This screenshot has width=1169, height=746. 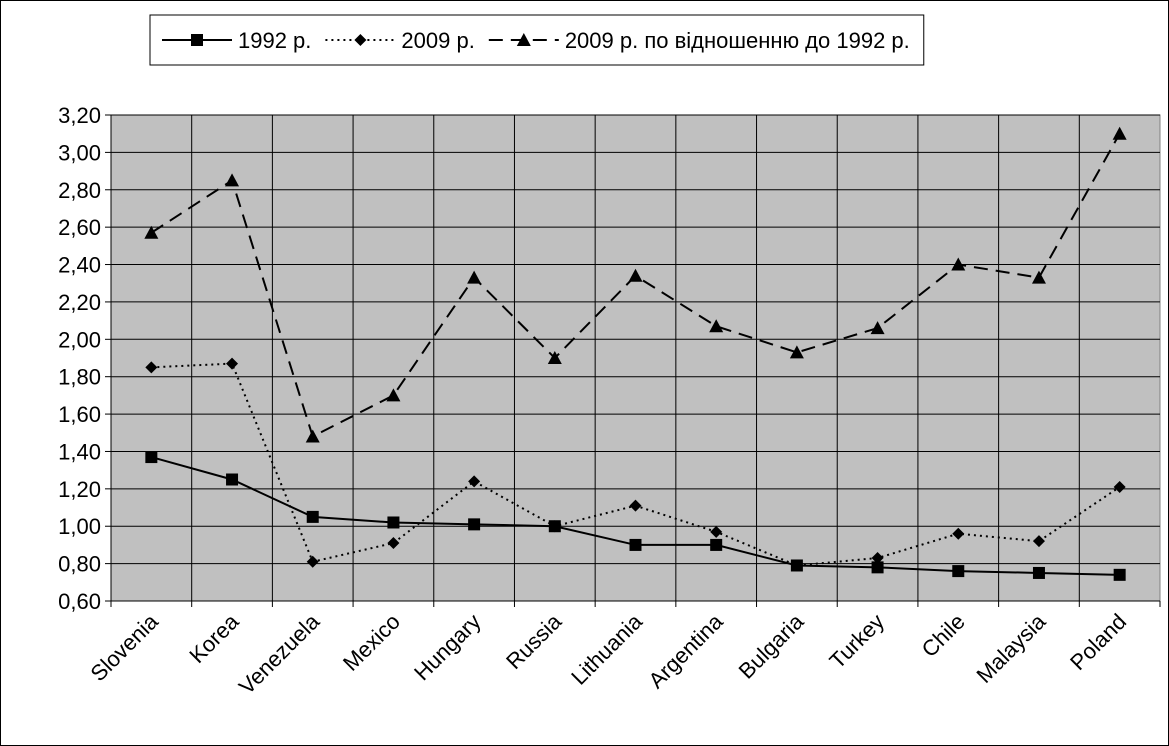 What do you see at coordinates (79, 414) in the screenshot?
I see `y-tick-label: 1,60` at bounding box center [79, 414].